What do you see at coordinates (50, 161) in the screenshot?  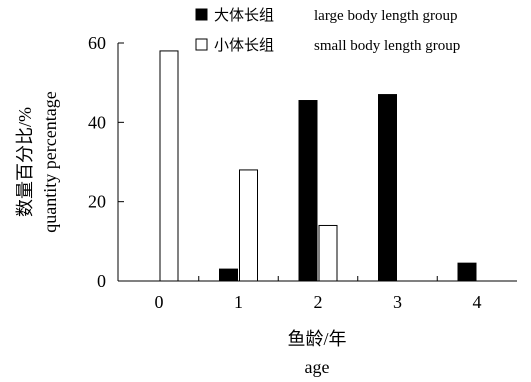 I see `y-axis-label-en: quantity percentage` at bounding box center [50, 161].